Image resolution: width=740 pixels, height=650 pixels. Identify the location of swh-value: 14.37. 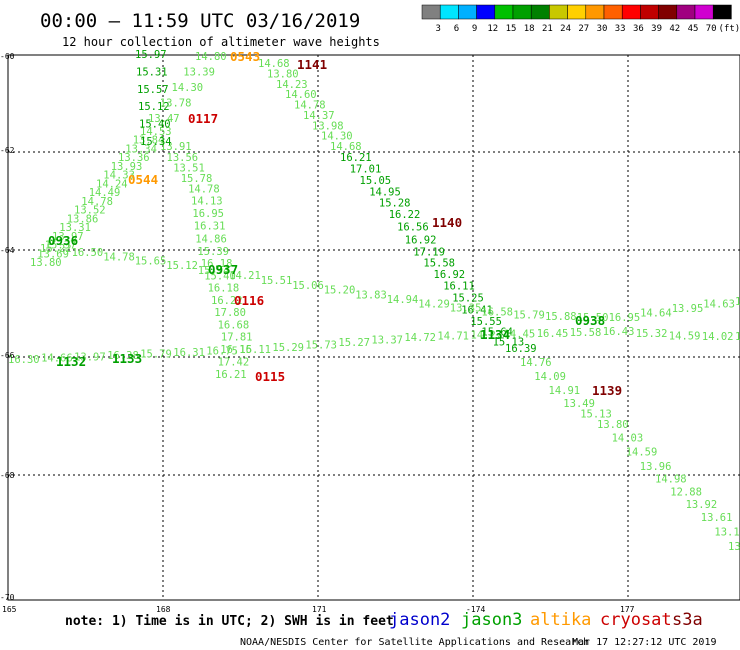
(319, 116).